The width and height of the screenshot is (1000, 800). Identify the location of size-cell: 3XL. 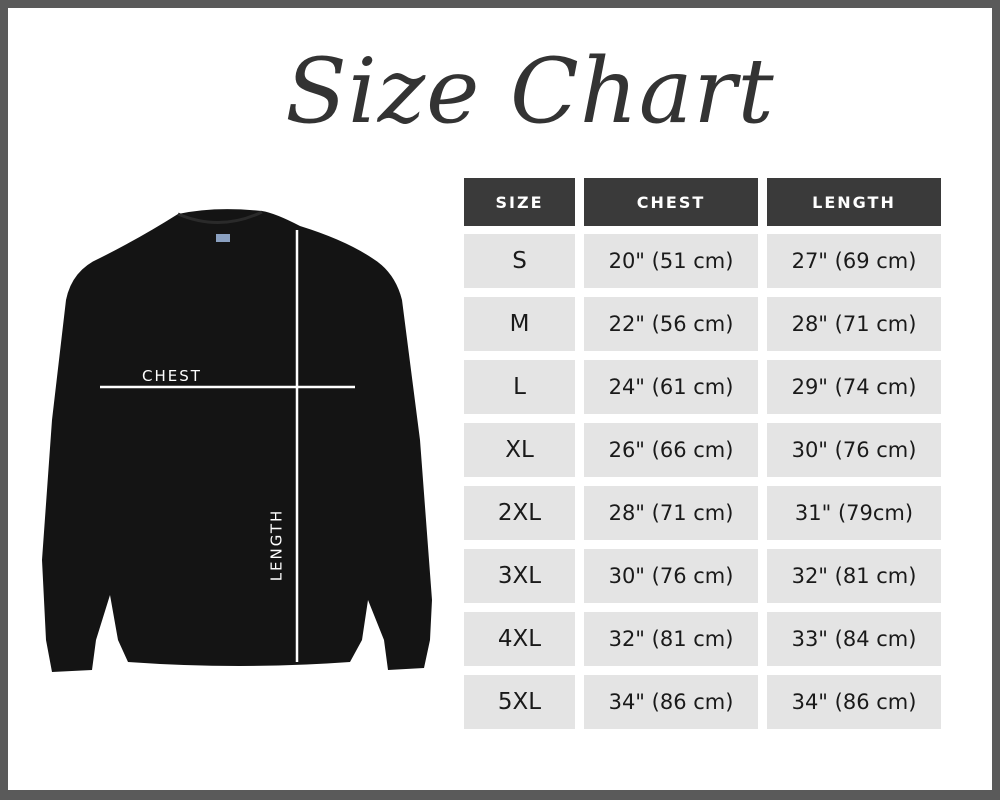
(519, 576).